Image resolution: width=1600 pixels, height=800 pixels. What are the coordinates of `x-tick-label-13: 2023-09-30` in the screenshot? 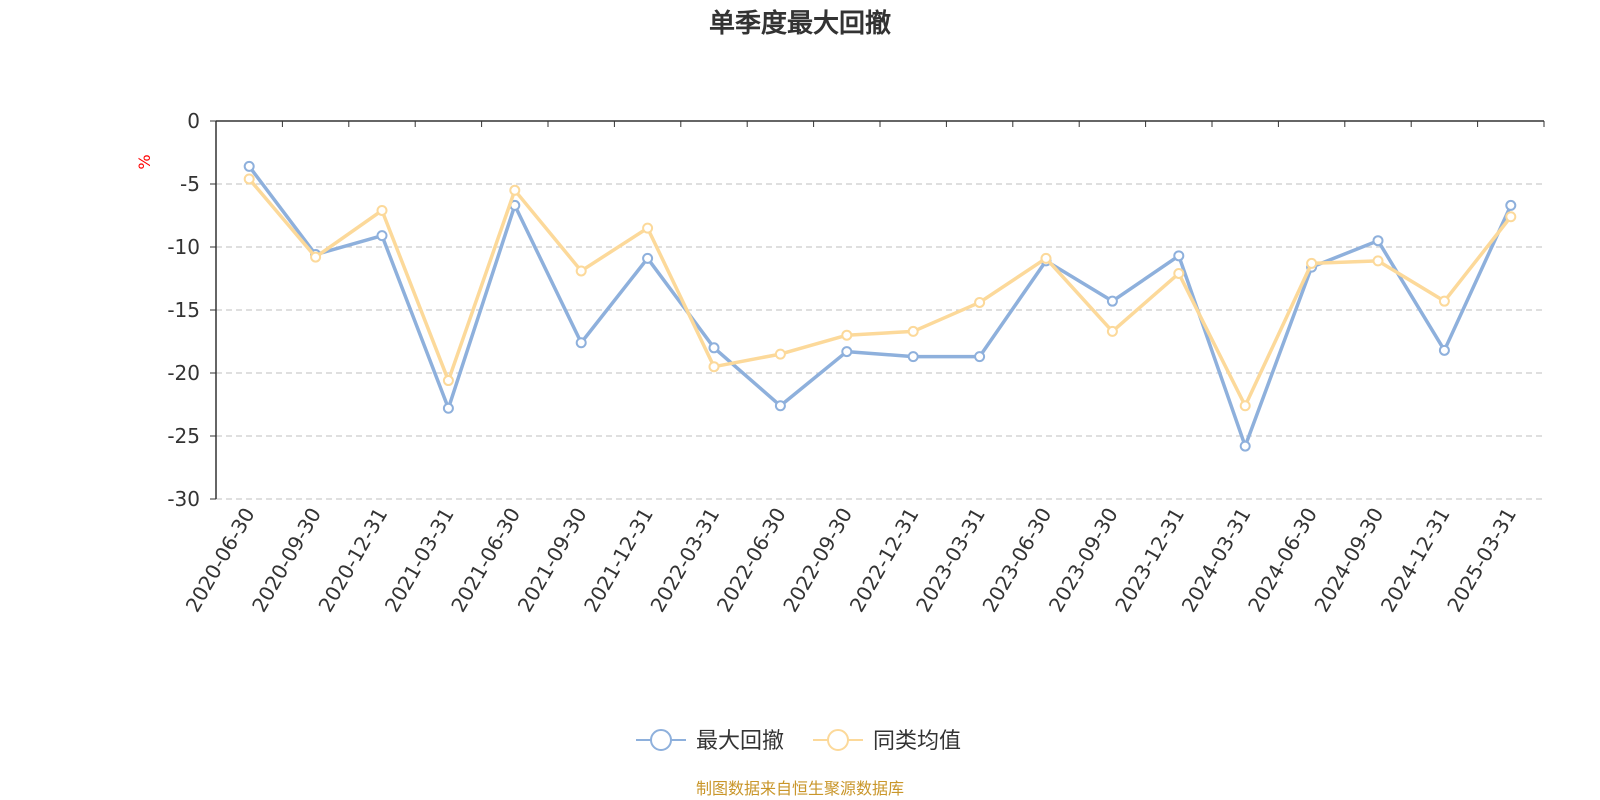 It's located at (1083, 560).